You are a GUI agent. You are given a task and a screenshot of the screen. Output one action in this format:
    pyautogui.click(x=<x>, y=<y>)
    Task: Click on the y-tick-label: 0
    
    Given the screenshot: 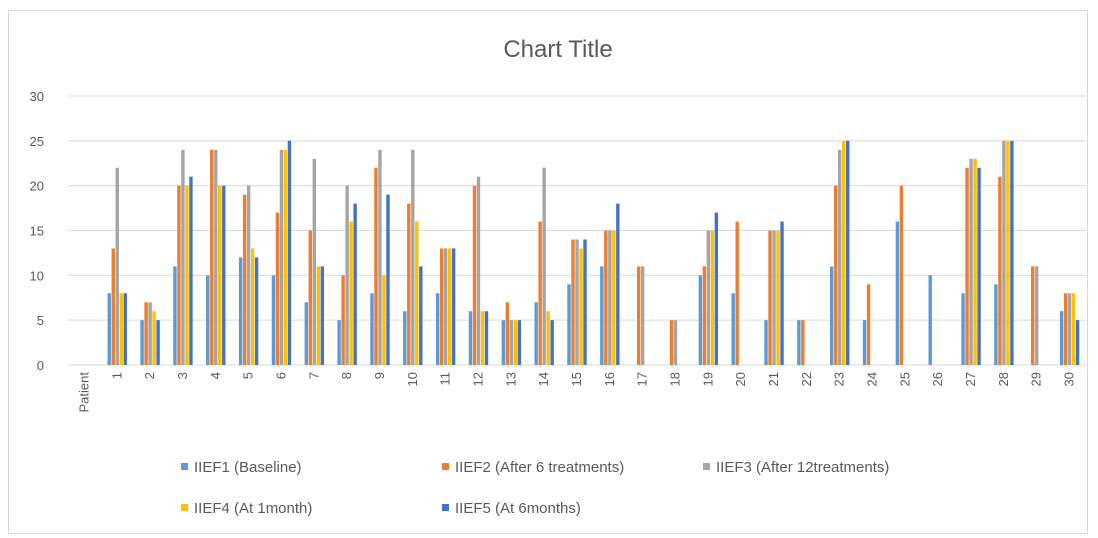 What is the action you would take?
    pyautogui.click(x=40, y=365)
    